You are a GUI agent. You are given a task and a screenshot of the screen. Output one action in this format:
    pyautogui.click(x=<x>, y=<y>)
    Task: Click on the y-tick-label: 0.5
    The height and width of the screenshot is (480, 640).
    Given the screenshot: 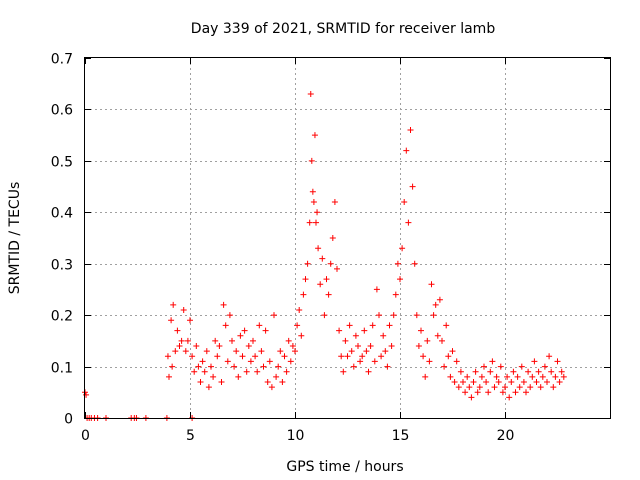 What is the action you would take?
    pyautogui.click(x=62, y=163)
    